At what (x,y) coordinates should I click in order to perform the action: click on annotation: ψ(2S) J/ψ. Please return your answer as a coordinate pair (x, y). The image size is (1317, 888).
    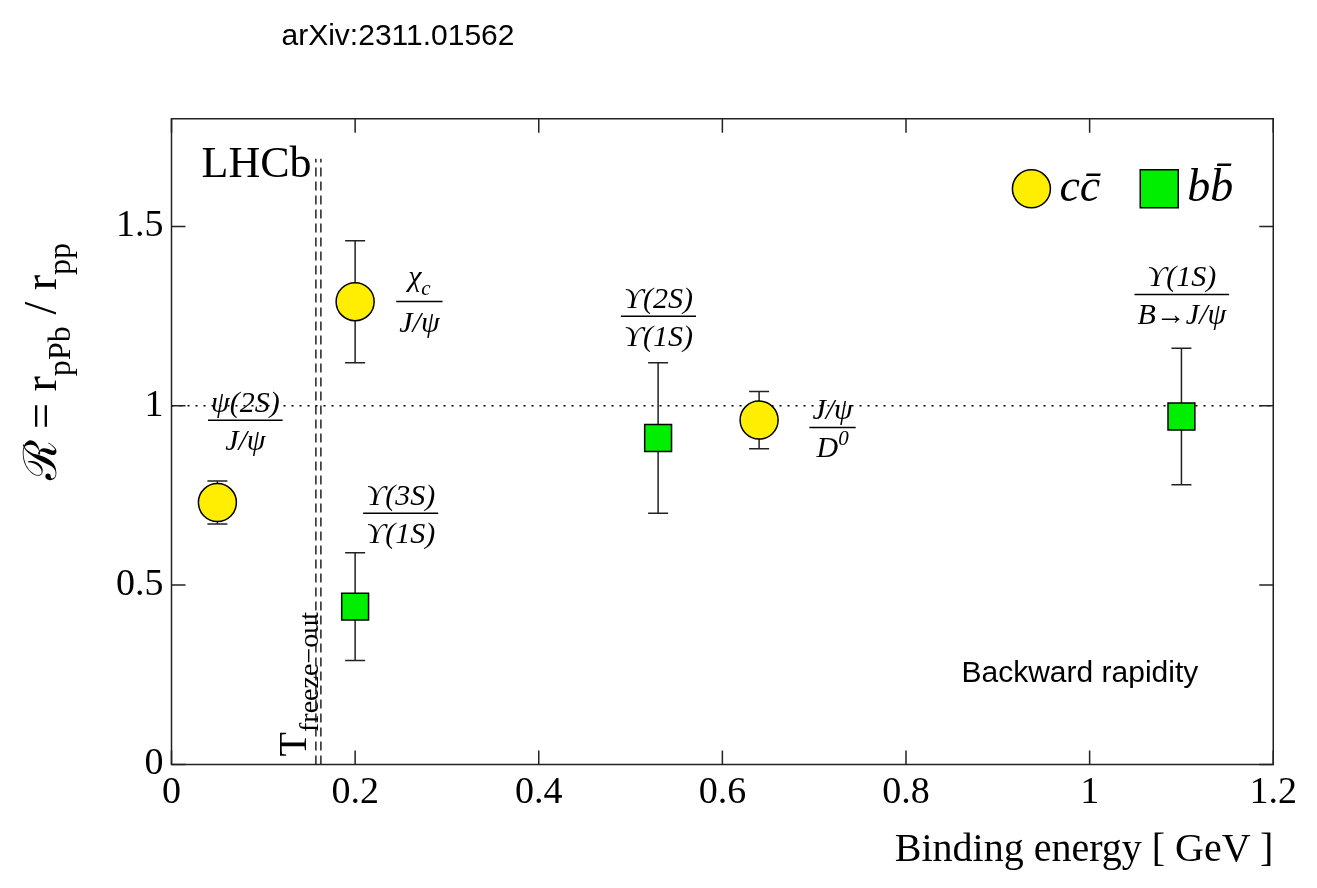
    Looking at the image, I should click on (245, 421).